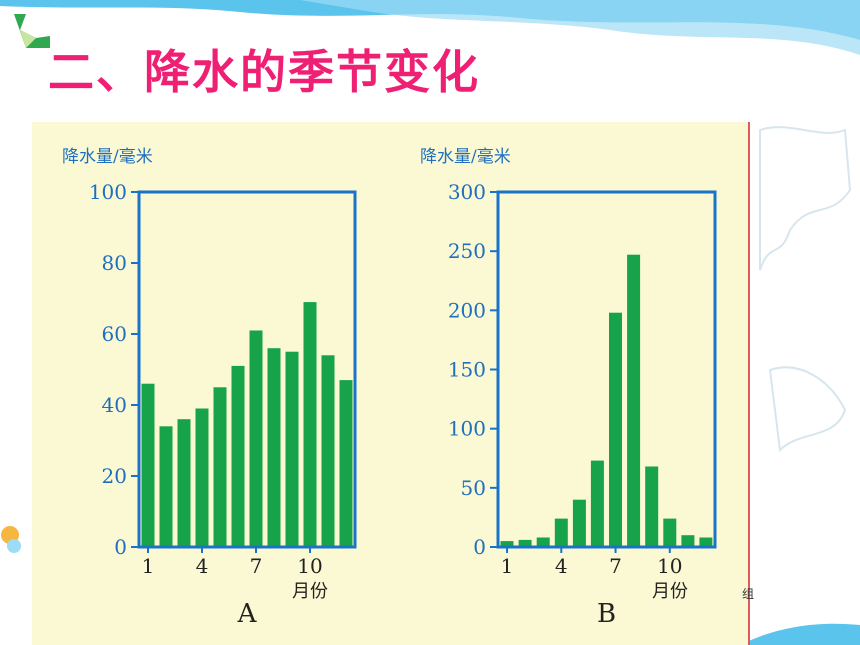 This screenshot has width=860, height=645. Describe the element at coordinates (473, 488) in the screenshot. I see `chart-b-ytick-label-50: 50` at that location.